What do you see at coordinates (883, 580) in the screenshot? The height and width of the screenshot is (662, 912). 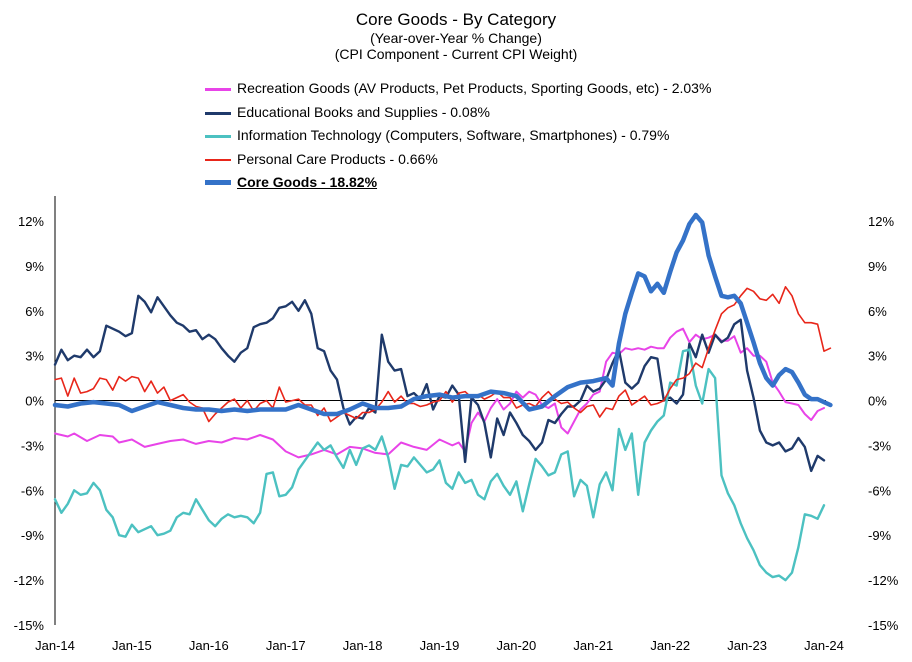 I see `y-tick-label-right: -12%` at bounding box center [883, 580].